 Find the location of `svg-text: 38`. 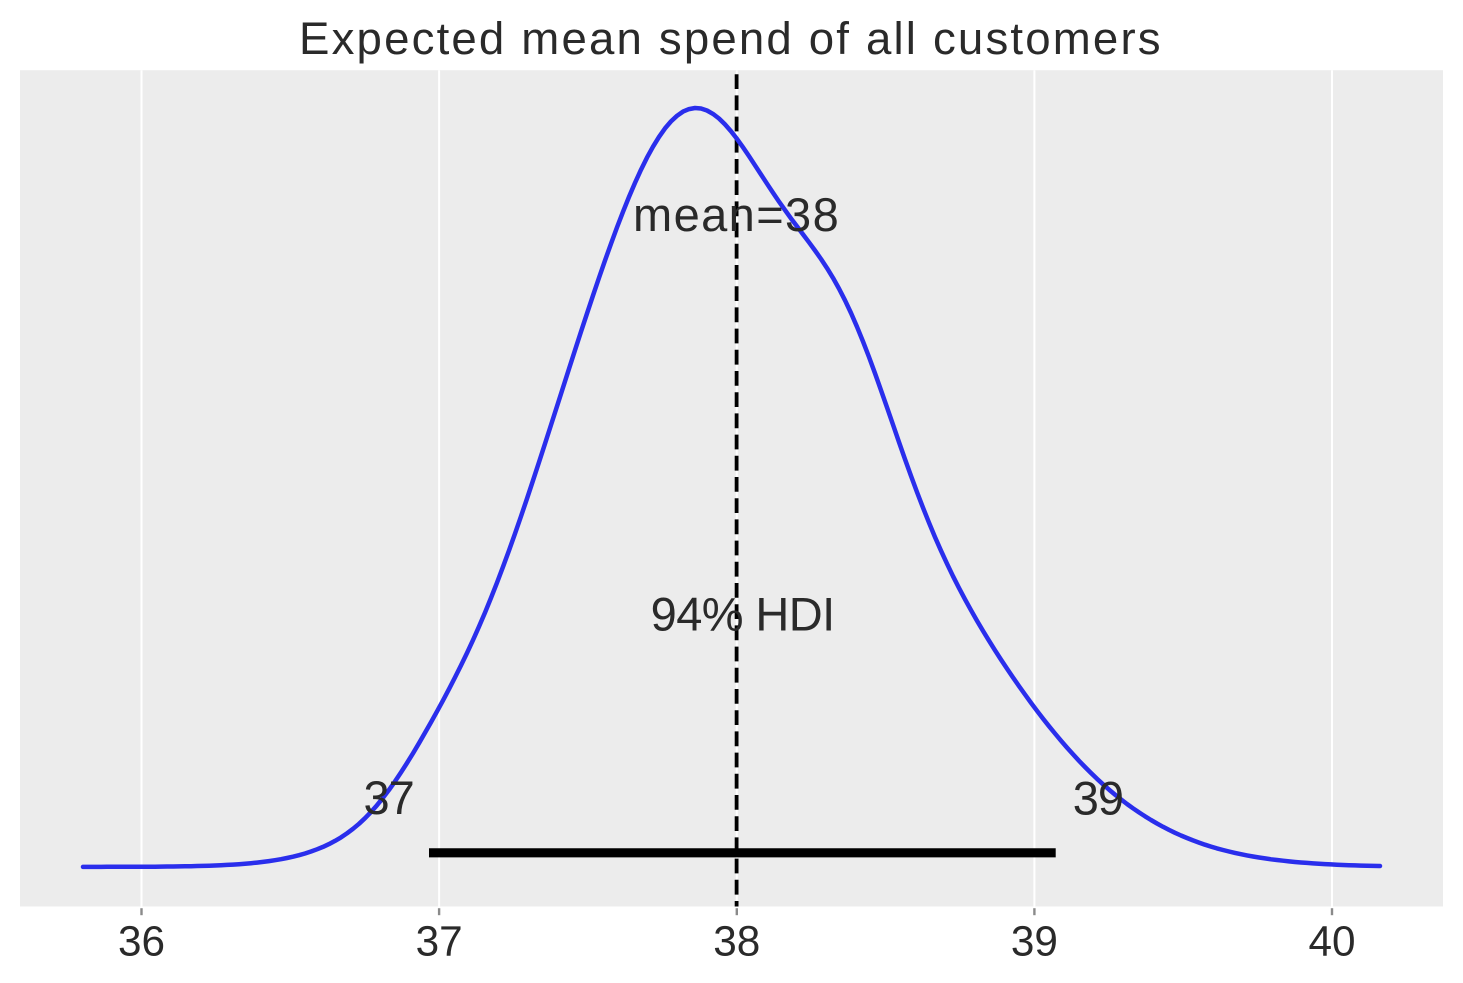

svg-text: 38 is located at coordinates (736, 940).